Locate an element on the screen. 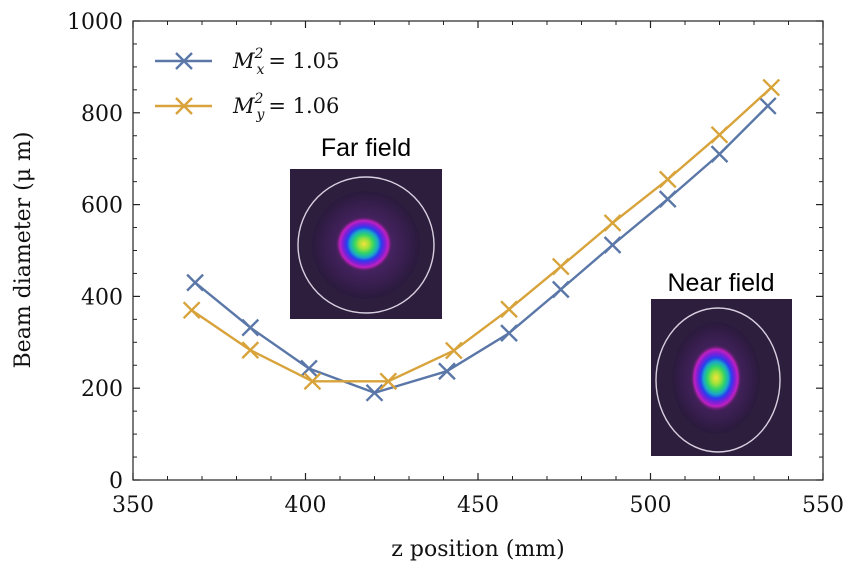 The width and height of the screenshot is (860, 572). legend: M2 x = 1.05 M2 y = 1.06 is located at coordinates (247, 84).